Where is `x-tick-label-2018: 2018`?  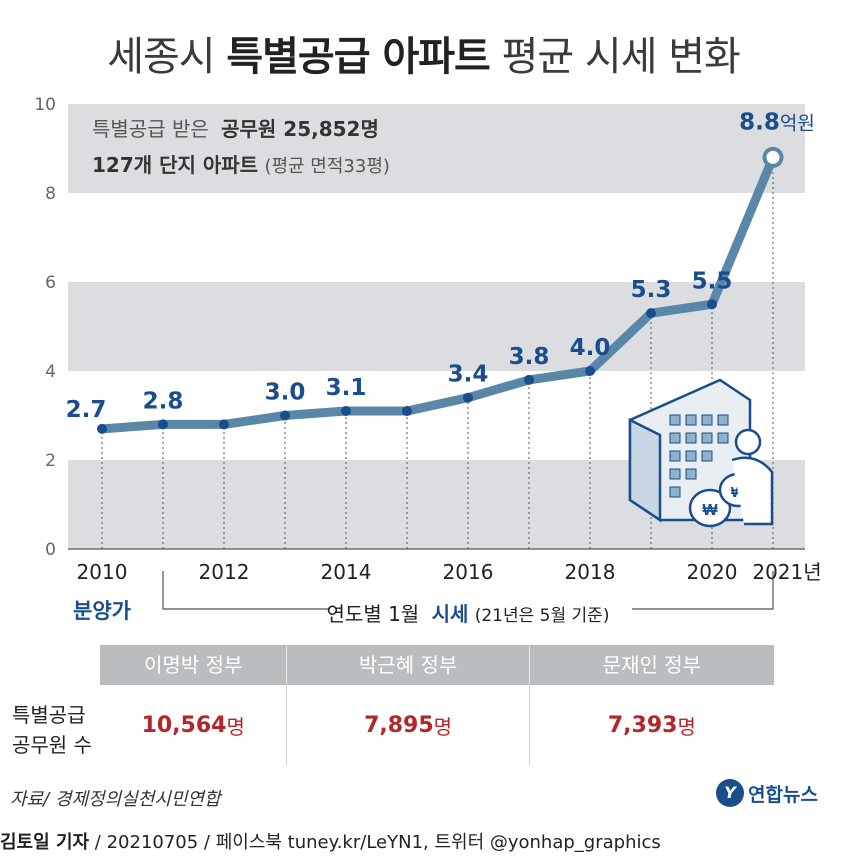
x-tick-label-2018: 2018 is located at coordinates (590, 572).